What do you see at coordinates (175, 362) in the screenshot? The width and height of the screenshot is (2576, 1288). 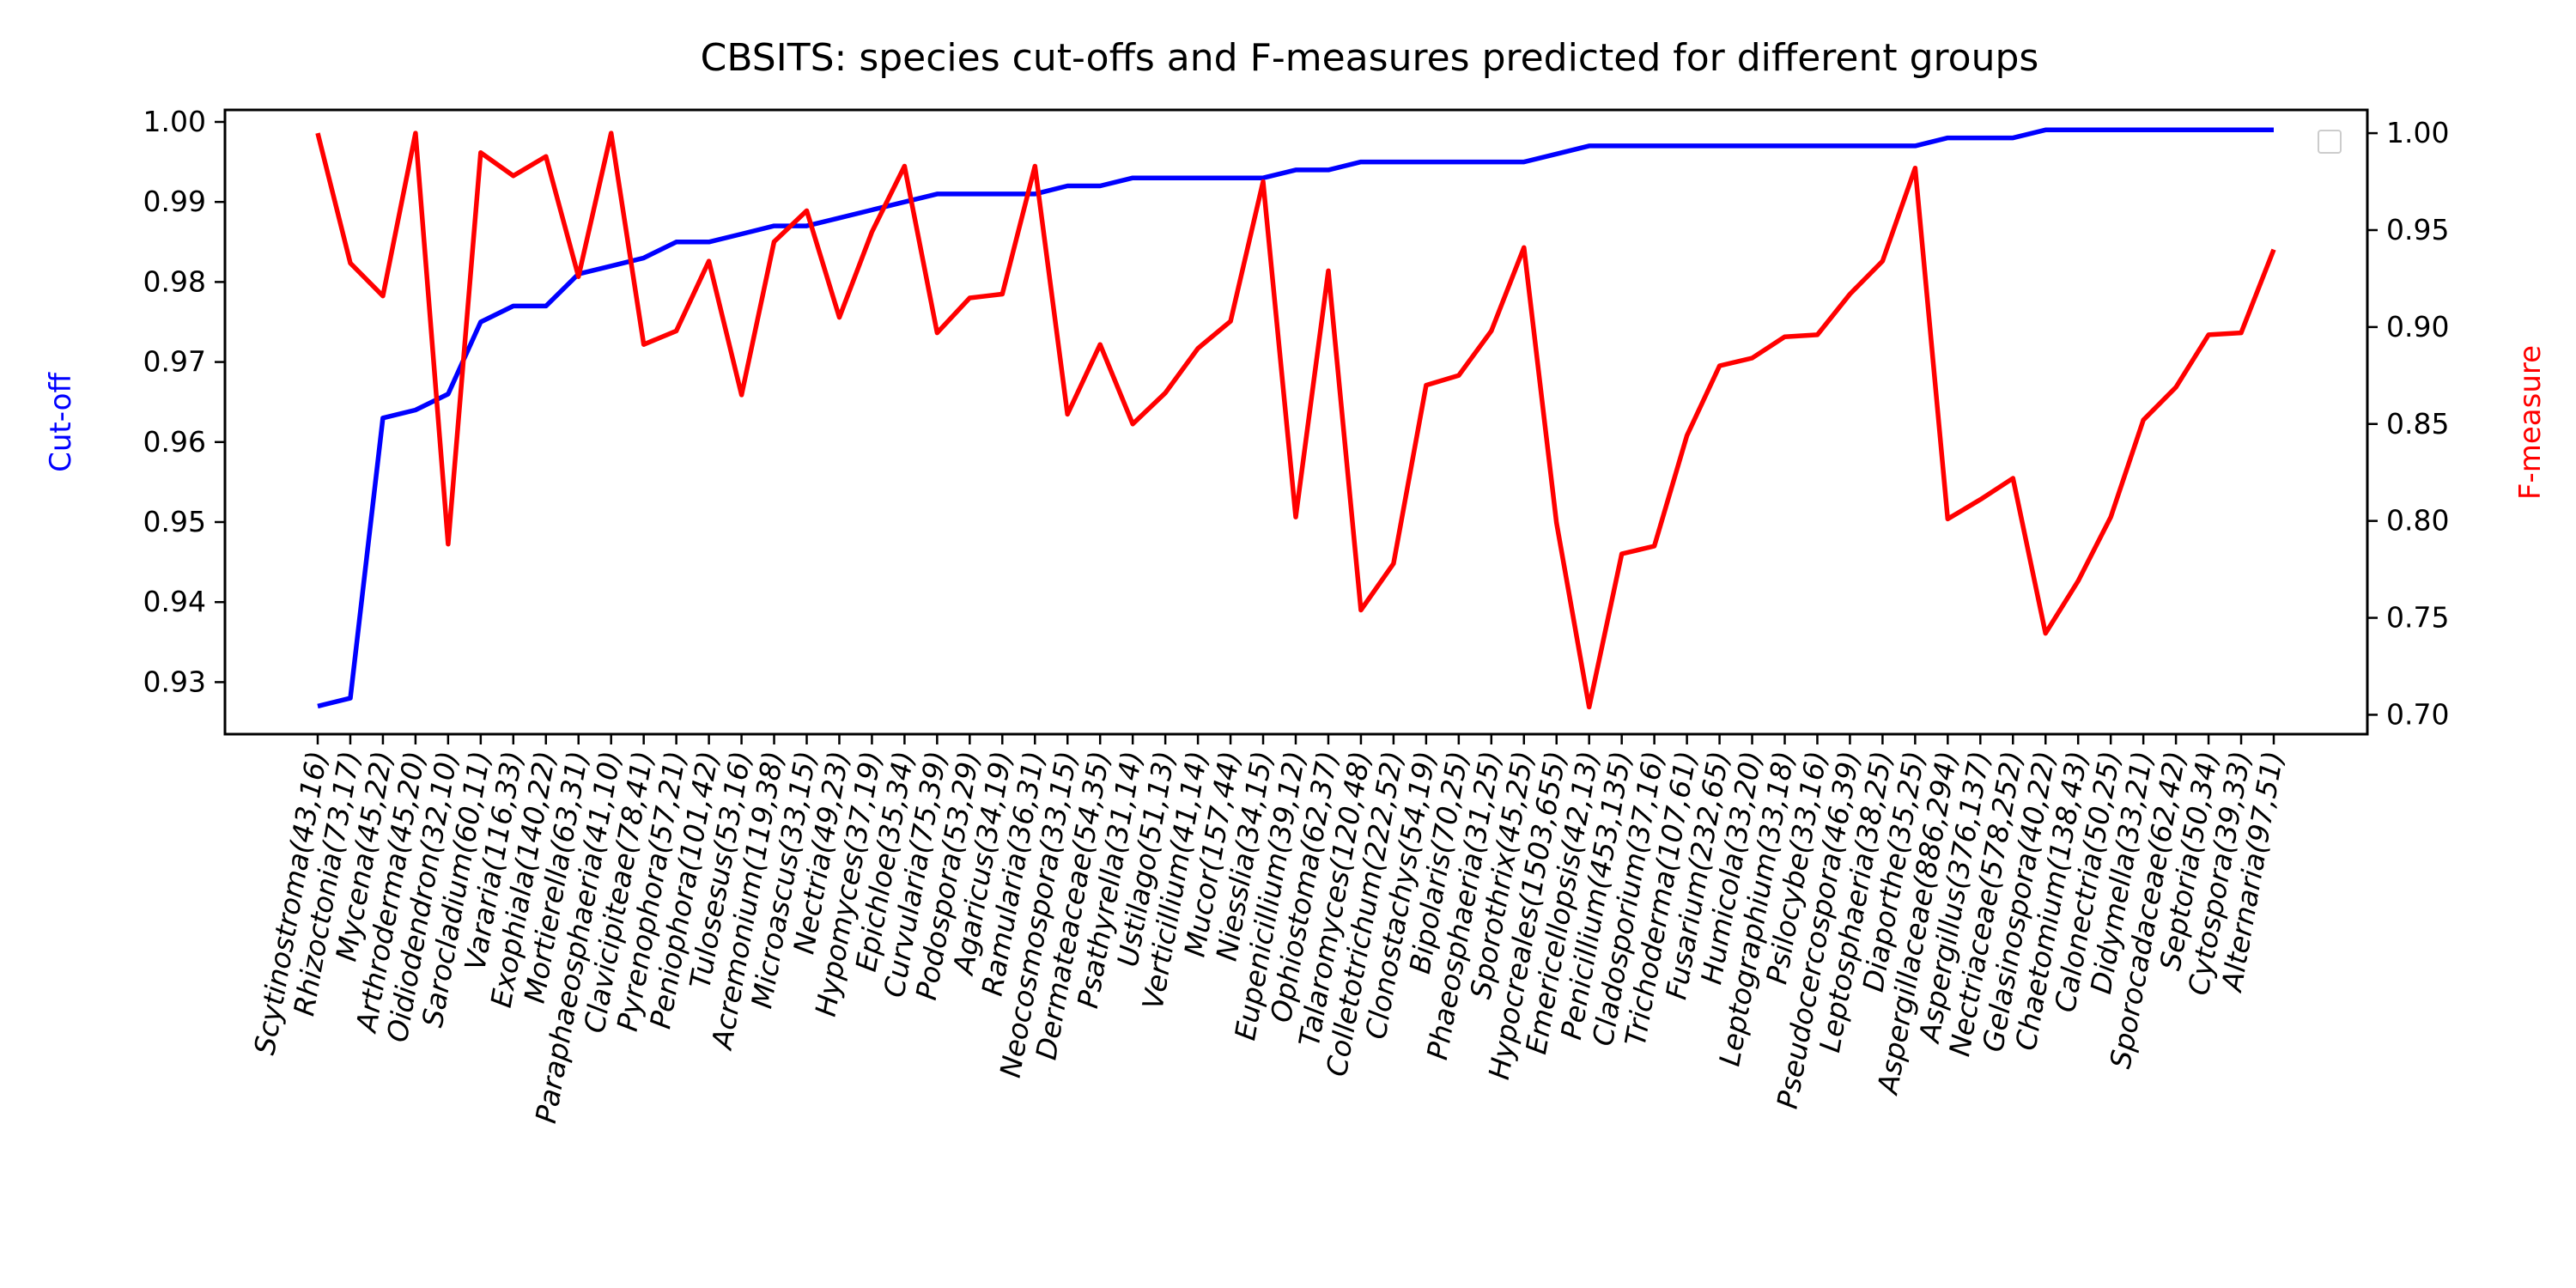 I see `y-left-tick-label: 0.97` at bounding box center [175, 362].